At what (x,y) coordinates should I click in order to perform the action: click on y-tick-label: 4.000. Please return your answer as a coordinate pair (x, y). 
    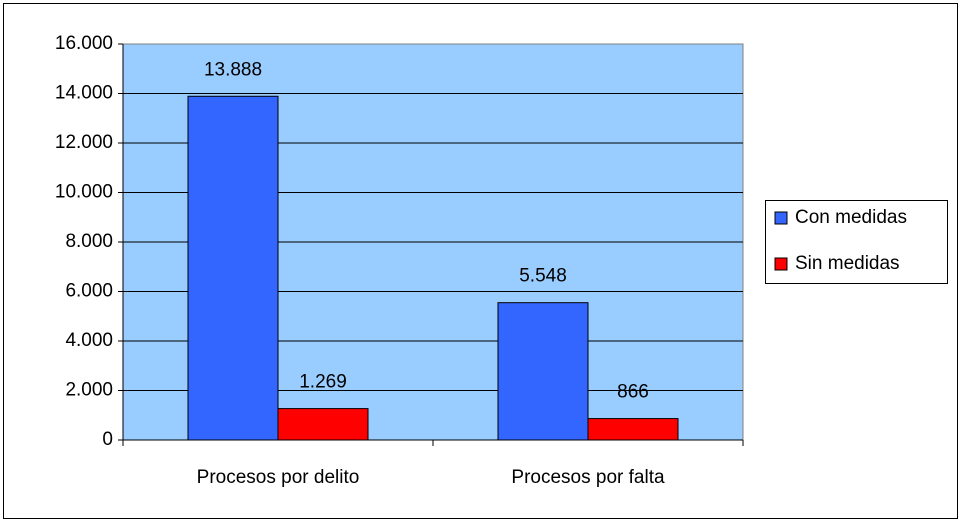
    Looking at the image, I should click on (89, 340).